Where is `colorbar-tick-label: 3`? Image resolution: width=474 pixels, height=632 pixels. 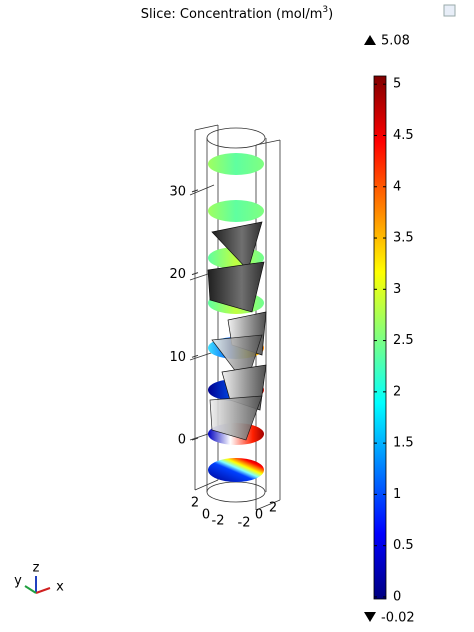
colorbar-tick-label: 3 is located at coordinates (397, 289).